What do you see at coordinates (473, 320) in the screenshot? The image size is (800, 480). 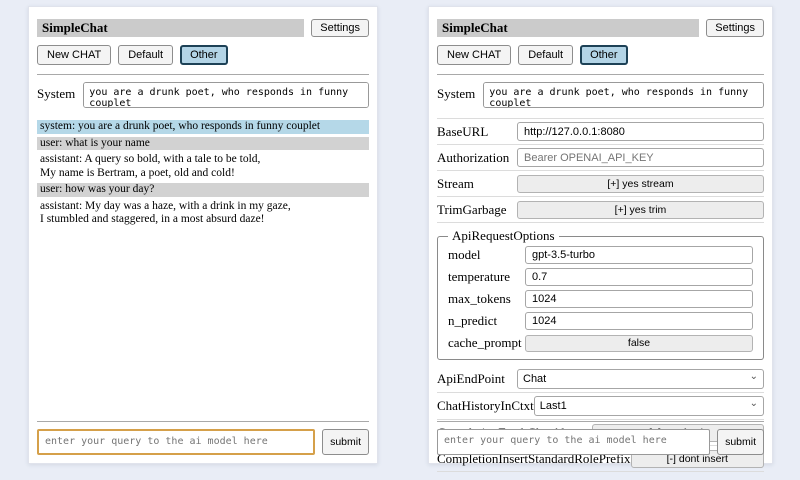 I see `n-predict-label: n_predict` at bounding box center [473, 320].